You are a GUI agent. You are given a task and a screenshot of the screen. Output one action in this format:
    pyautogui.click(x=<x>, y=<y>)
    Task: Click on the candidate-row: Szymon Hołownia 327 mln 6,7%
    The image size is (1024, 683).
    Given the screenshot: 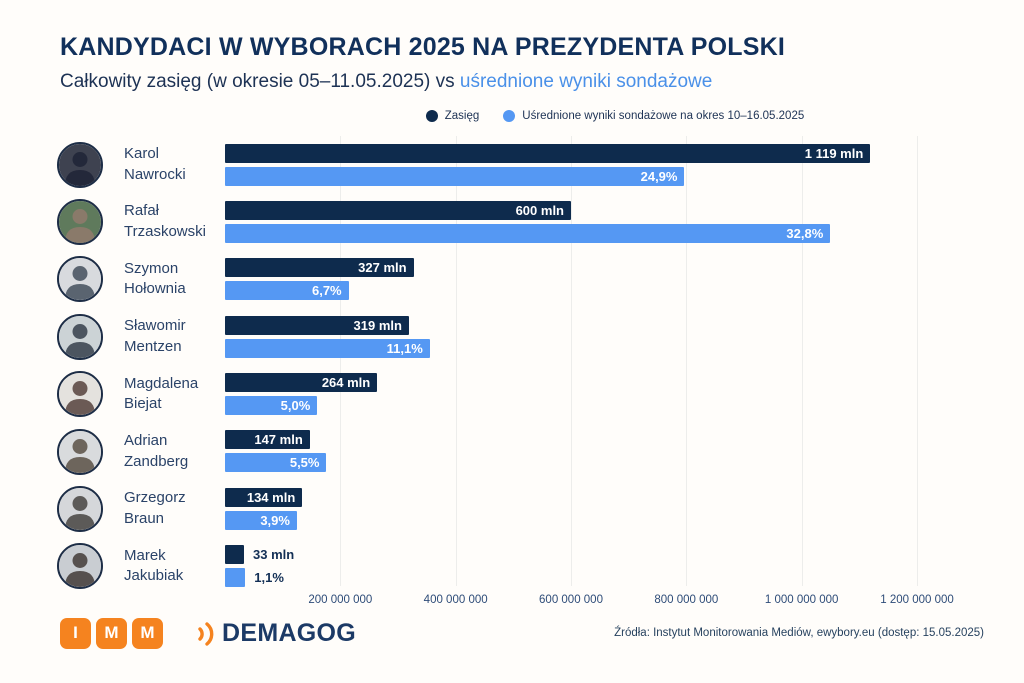 What is the action you would take?
    pyautogui.click(x=512, y=279)
    